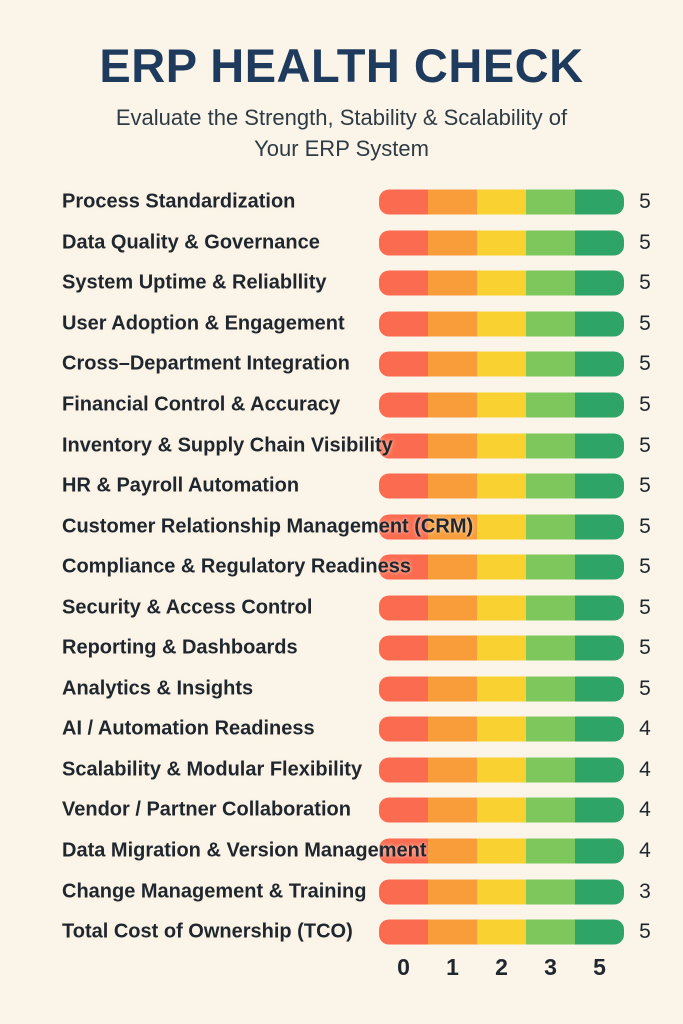 Image resolution: width=683 pixels, height=1024 pixels. What do you see at coordinates (206, 809) in the screenshot?
I see `metric-label: Vendor / Partner Collaboration` at bounding box center [206, 809].